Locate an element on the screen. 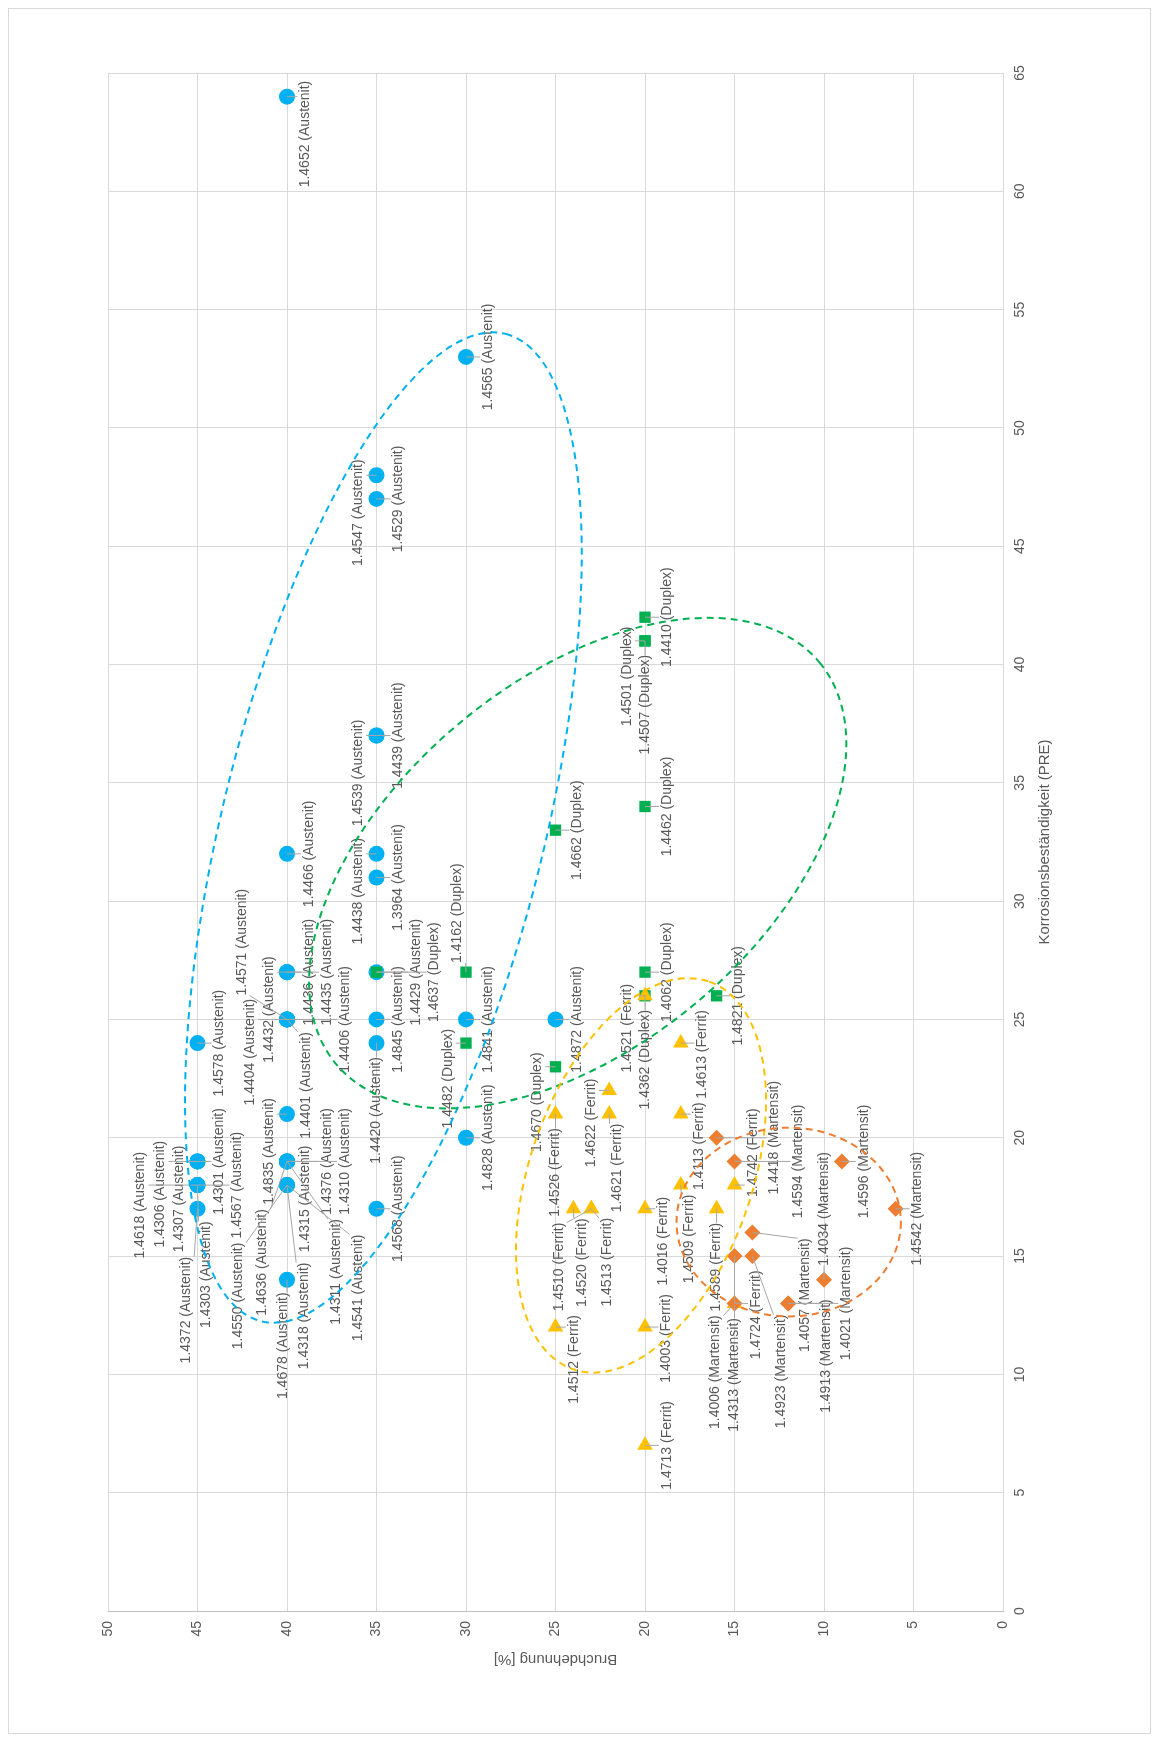  annotation: 1.4578 (Austenit) is located at coordinates (218, 1043).